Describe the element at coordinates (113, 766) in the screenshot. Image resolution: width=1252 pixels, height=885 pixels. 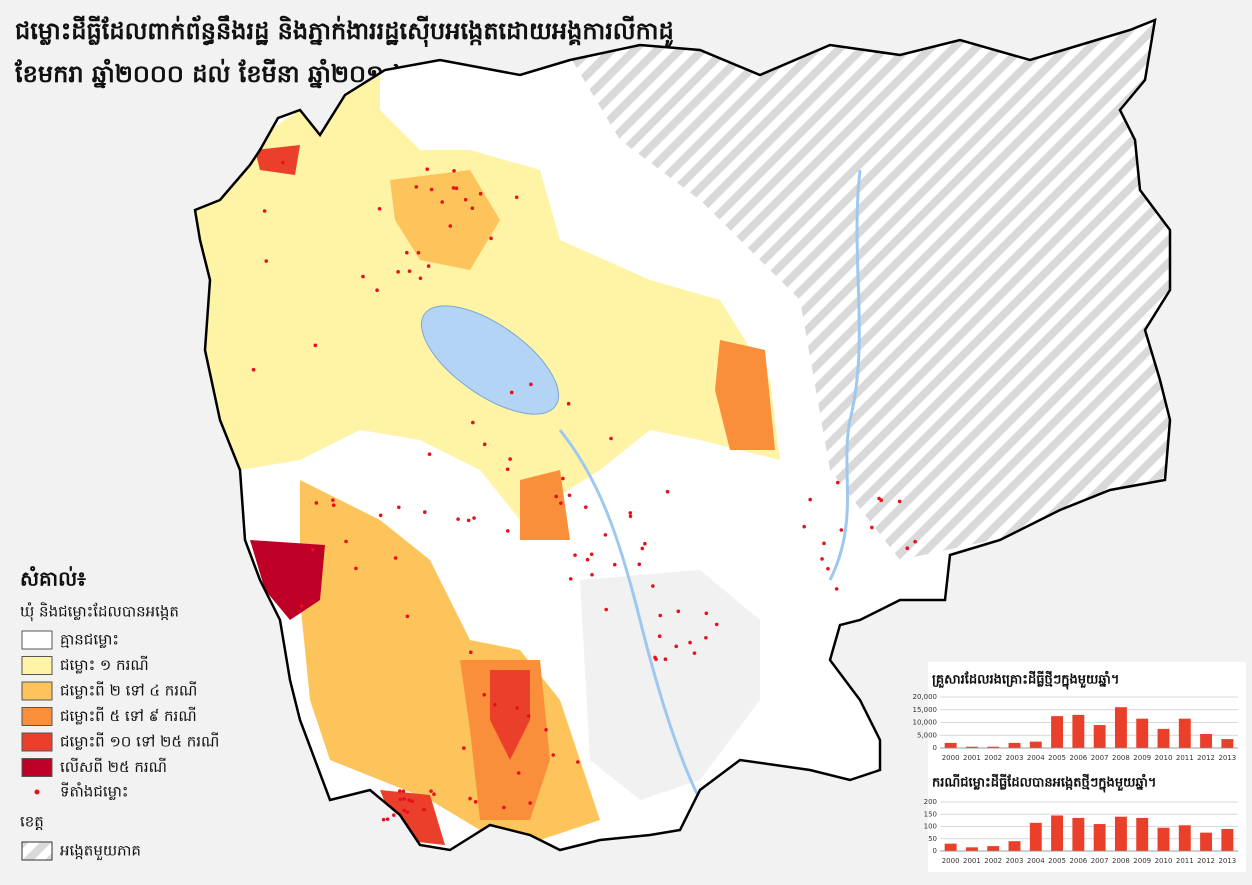
I see `legend-label: លើសពី ២៥ ករណី` at that location.